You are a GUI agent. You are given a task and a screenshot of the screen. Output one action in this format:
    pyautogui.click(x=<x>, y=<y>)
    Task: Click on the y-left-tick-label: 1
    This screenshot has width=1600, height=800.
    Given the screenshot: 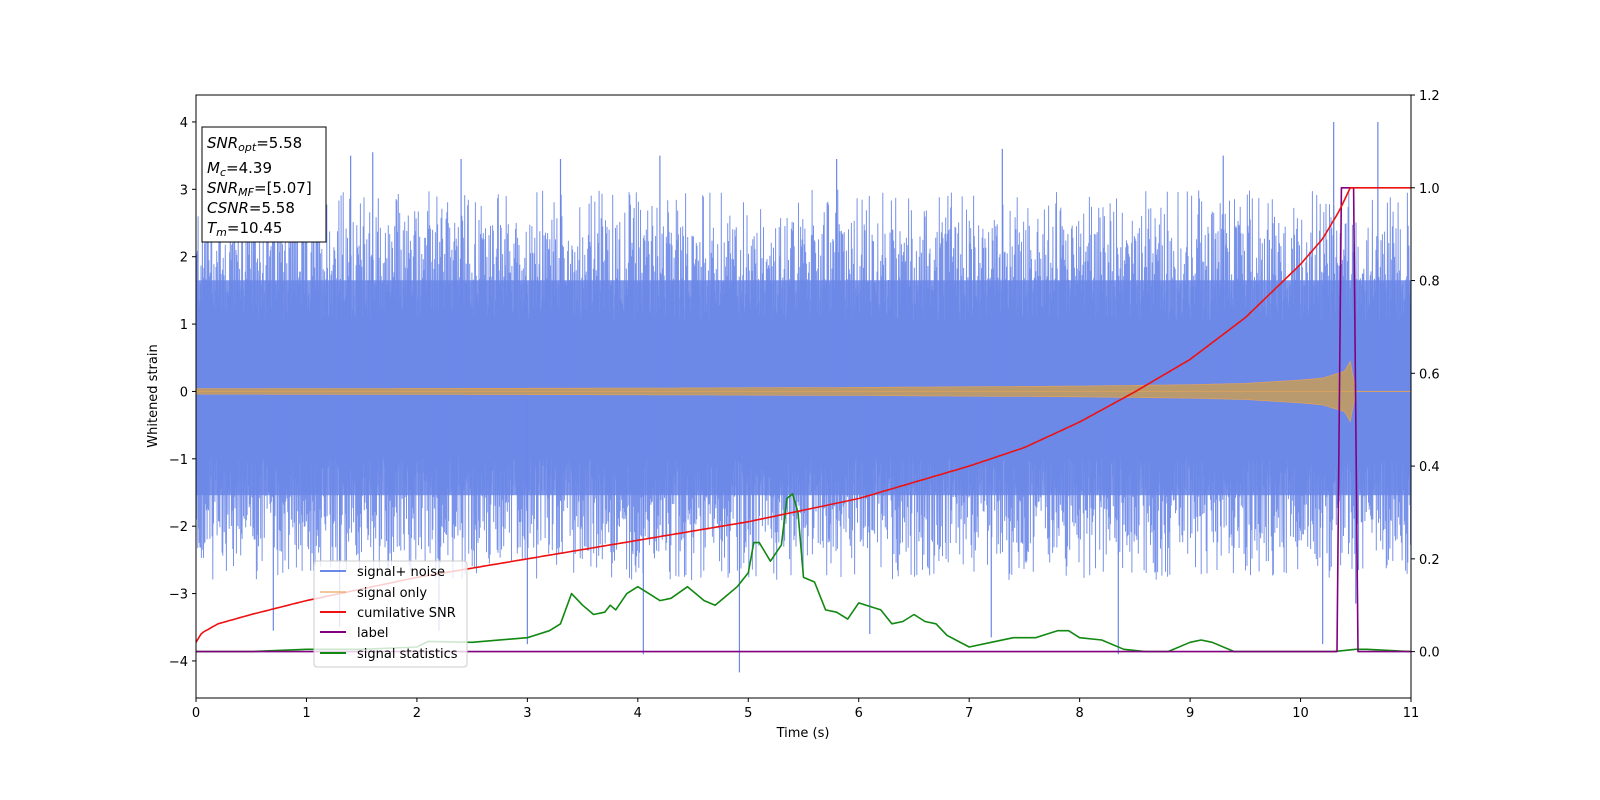 What is the action you would take?
    pyautogui.click(x=184, y=325)
    